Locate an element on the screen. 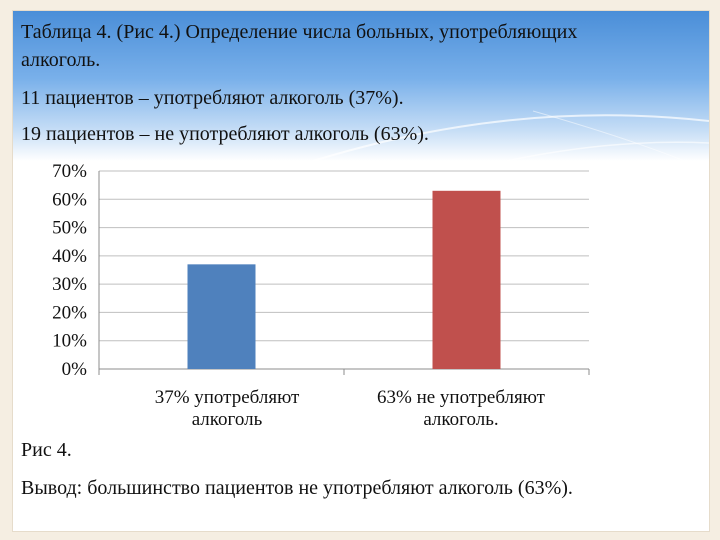 The image size is (720, 540). y-tick-label: 60% is located at coordinates (69, 199).